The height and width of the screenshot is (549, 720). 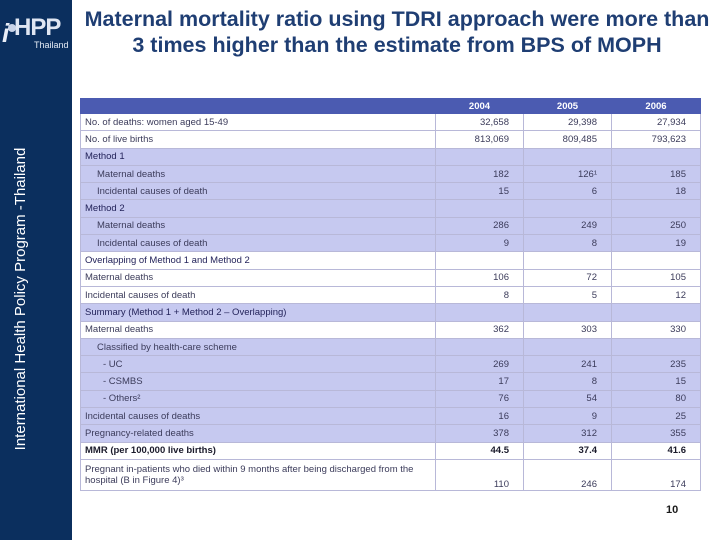 I want to click on cell-value: 110, so click(x=479, y=474).